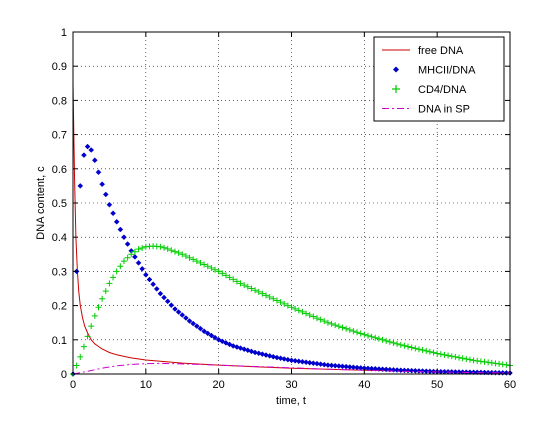 The height and width of the screenshot is (425, 560). Describe the element at coordinates (447, 71) in the screenshot. I see `legend-label: MHCII/DNA` at that location.